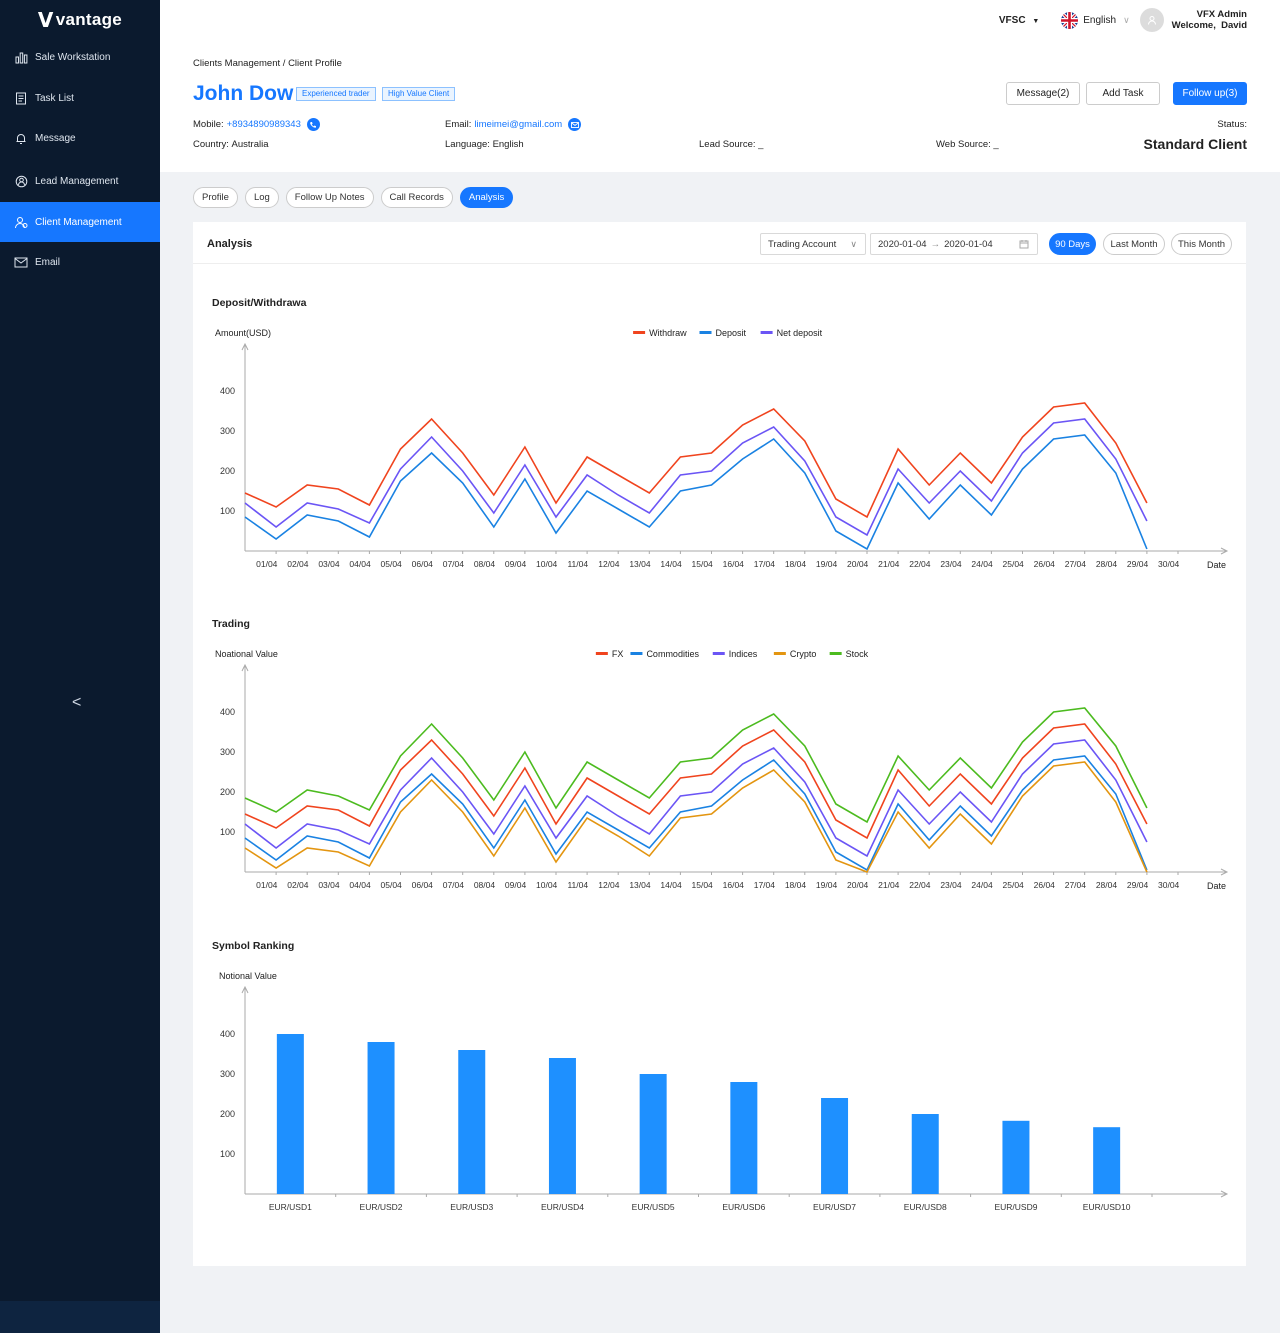 The image size is (1280, 1333). What do you see at coordinates (381, 1118) in the screenshot?
I see `bar-eur-usd2` at bounding box center [381, 1118].